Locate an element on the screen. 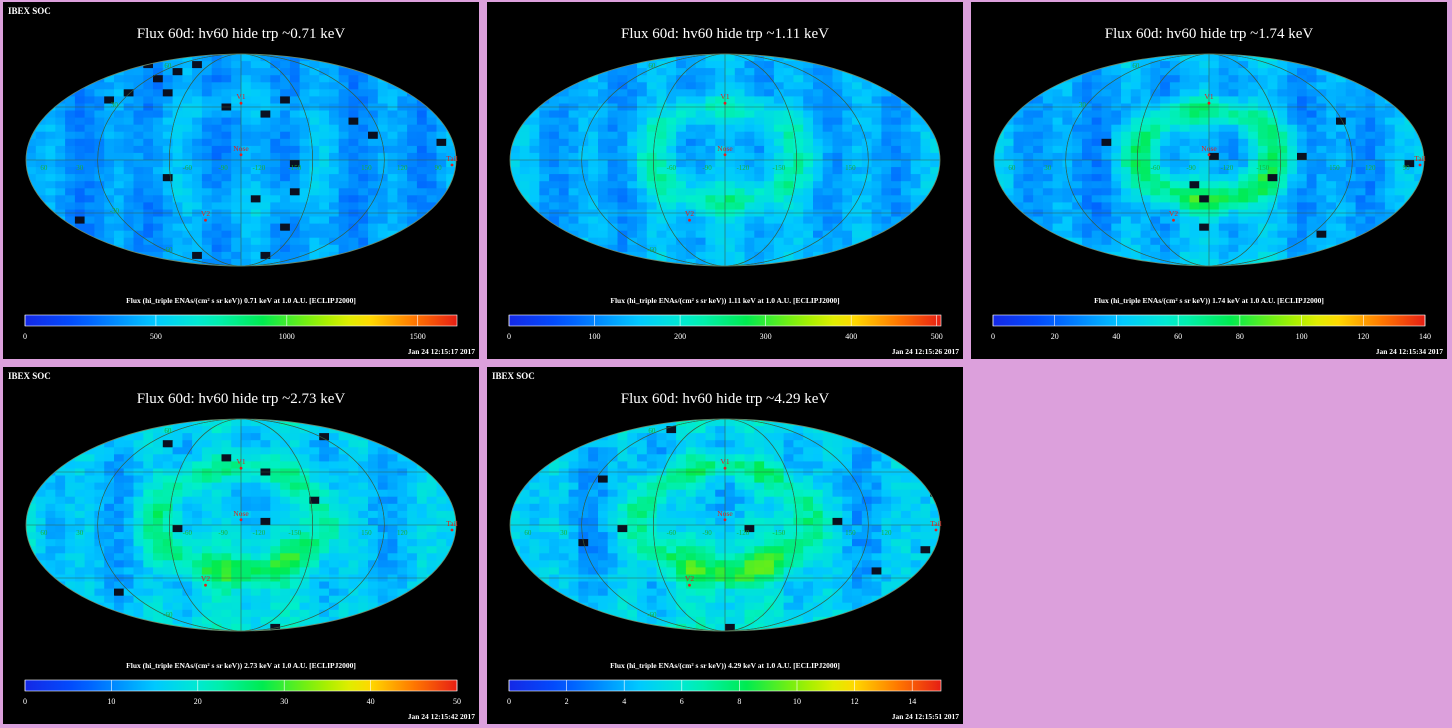  map-outline is located at coordinates (725, 160).